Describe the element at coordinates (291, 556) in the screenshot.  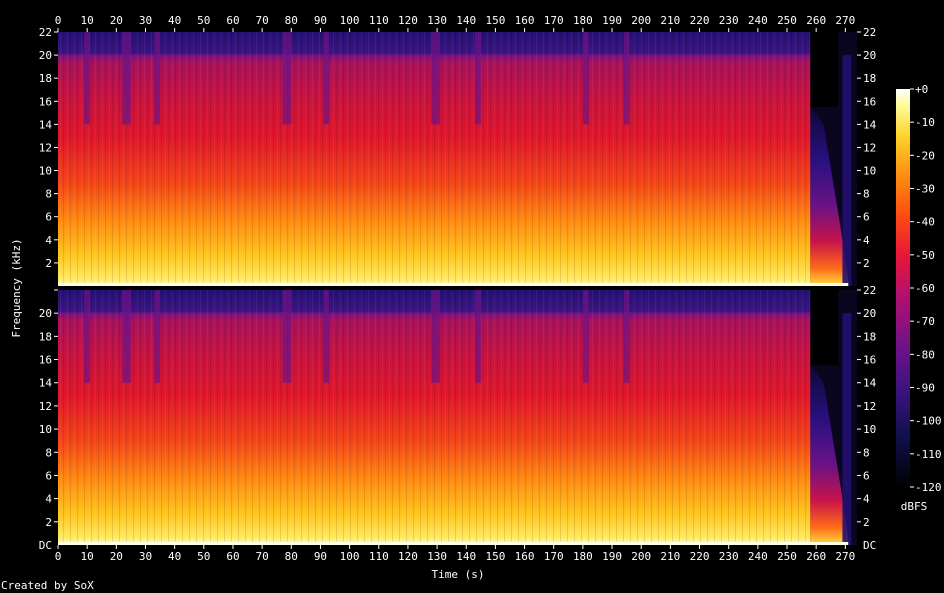
I see `x-tick-label-bottom: 80` at that location.